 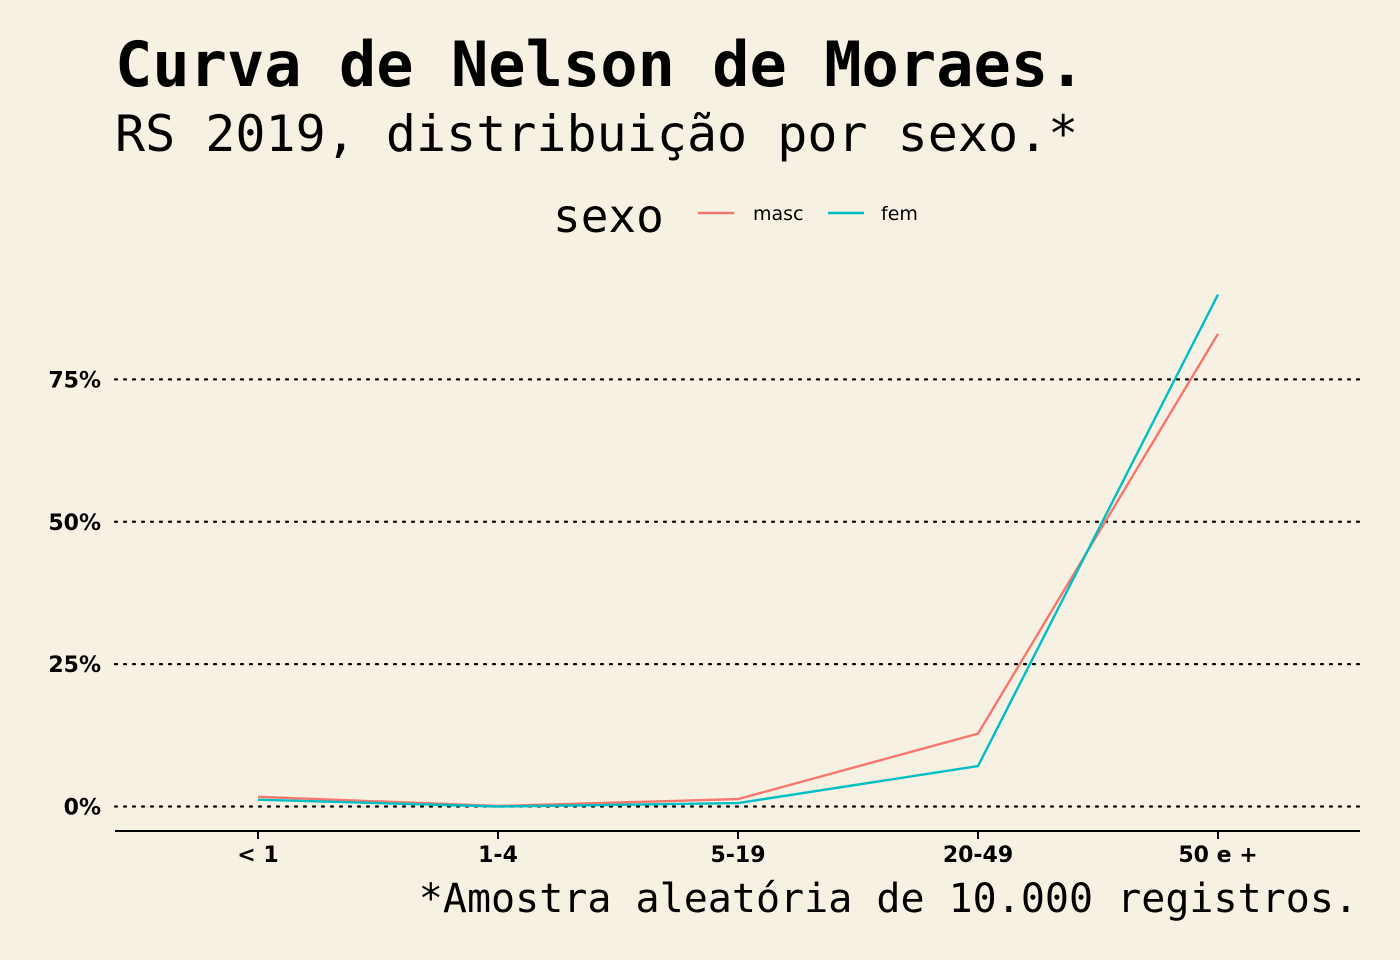 I want to click on x-tick-label: 20-49, so click(x=978, y=855).